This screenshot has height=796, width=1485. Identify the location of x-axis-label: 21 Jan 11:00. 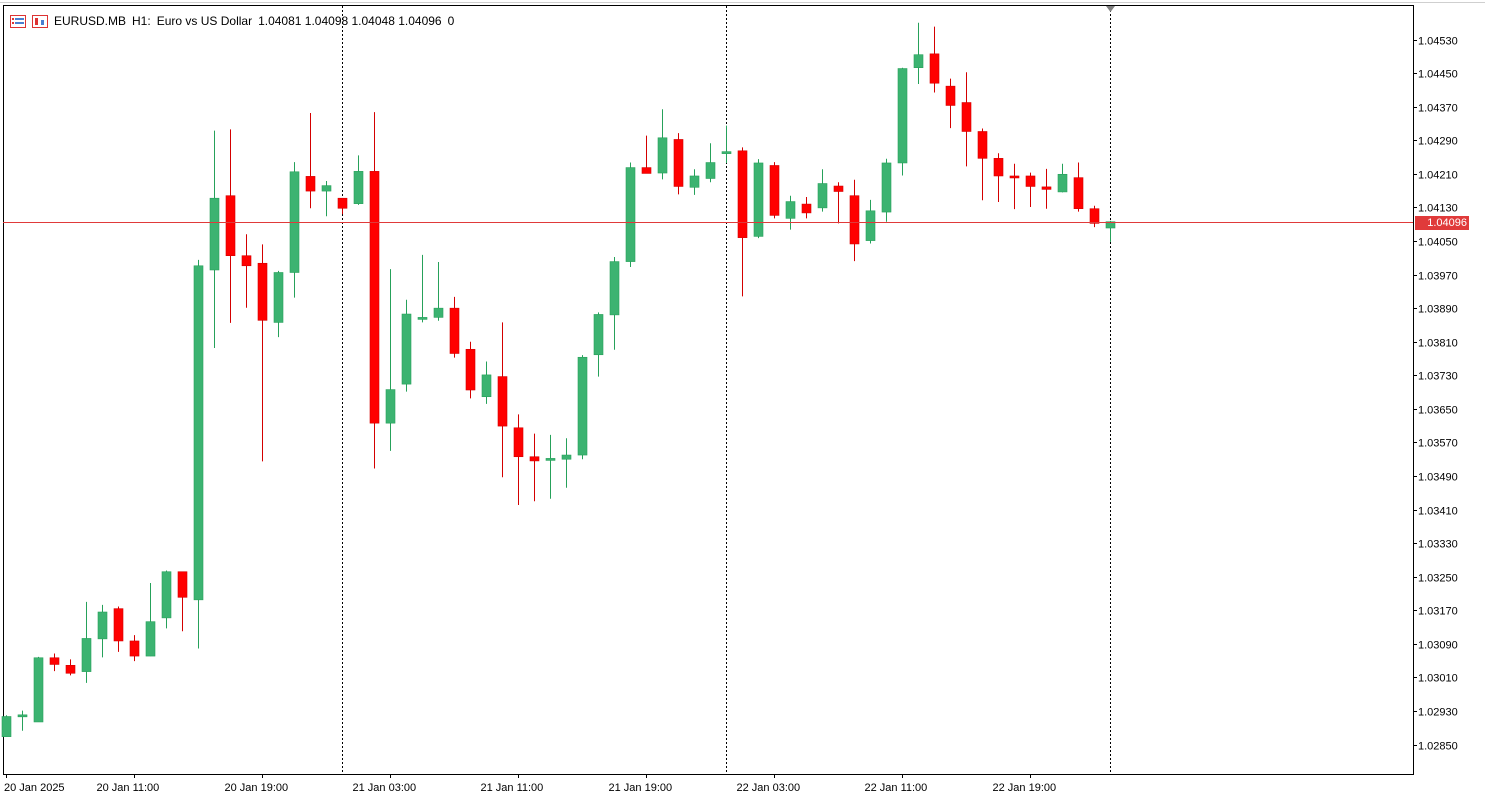
(512, 788).